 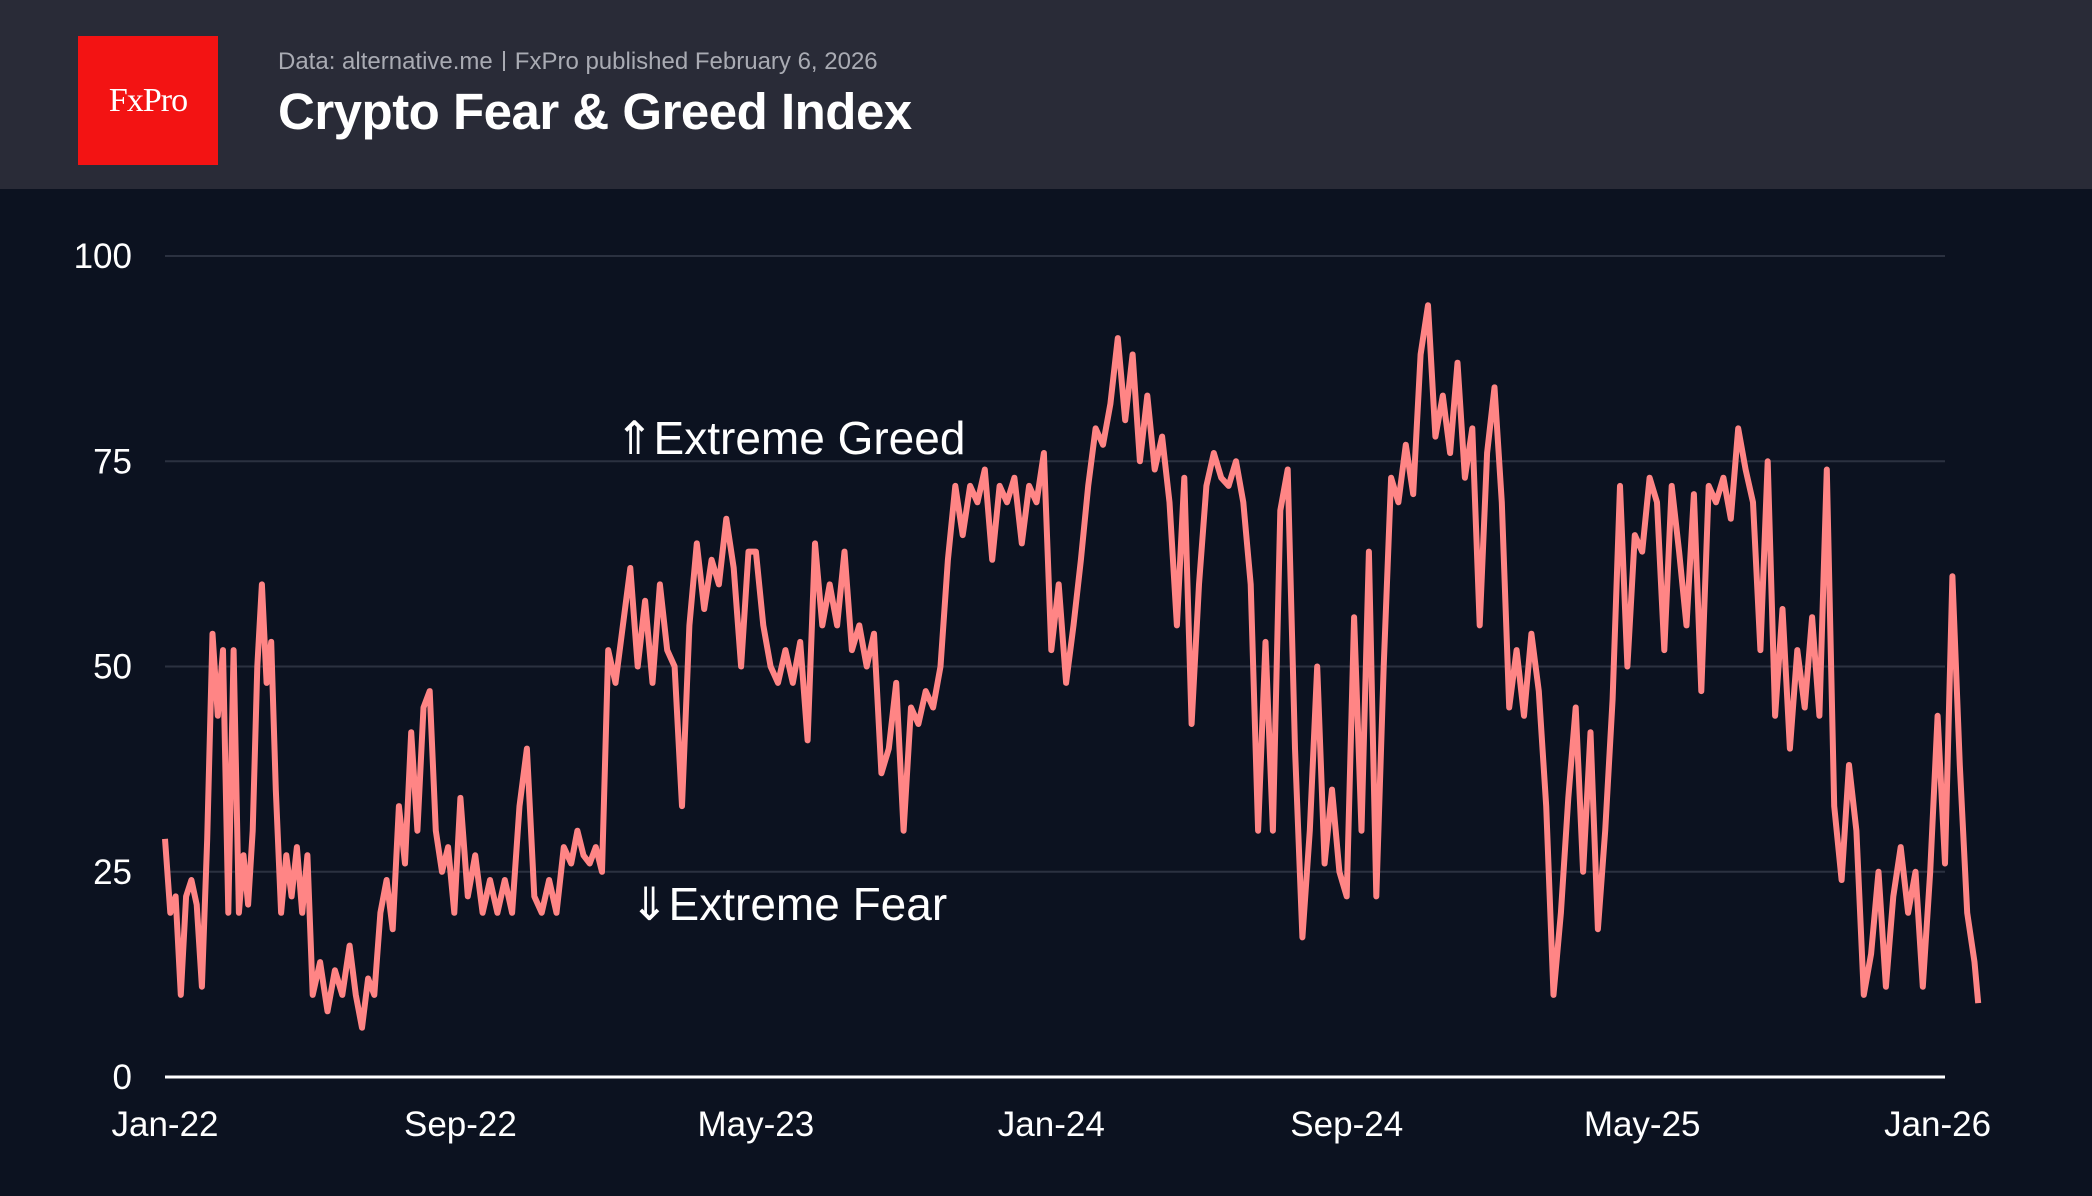 I want to click on x-tick-label: Sep-24, so click(x=1346, y=1124).